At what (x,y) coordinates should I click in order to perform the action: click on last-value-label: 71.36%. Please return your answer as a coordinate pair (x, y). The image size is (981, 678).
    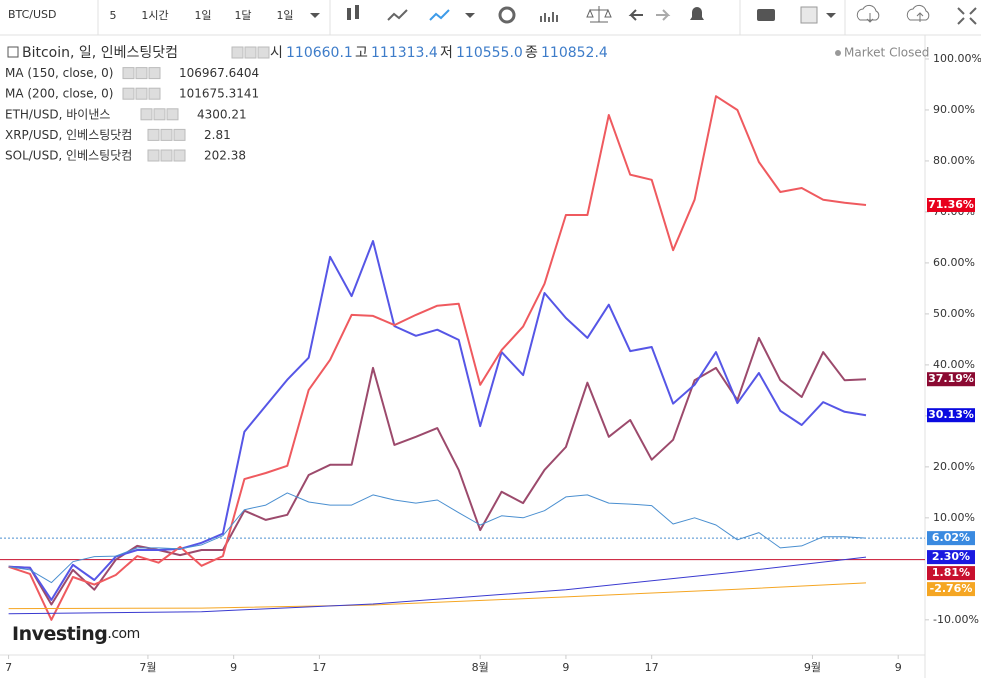
    Looking at the image, I should click on (951, 204).